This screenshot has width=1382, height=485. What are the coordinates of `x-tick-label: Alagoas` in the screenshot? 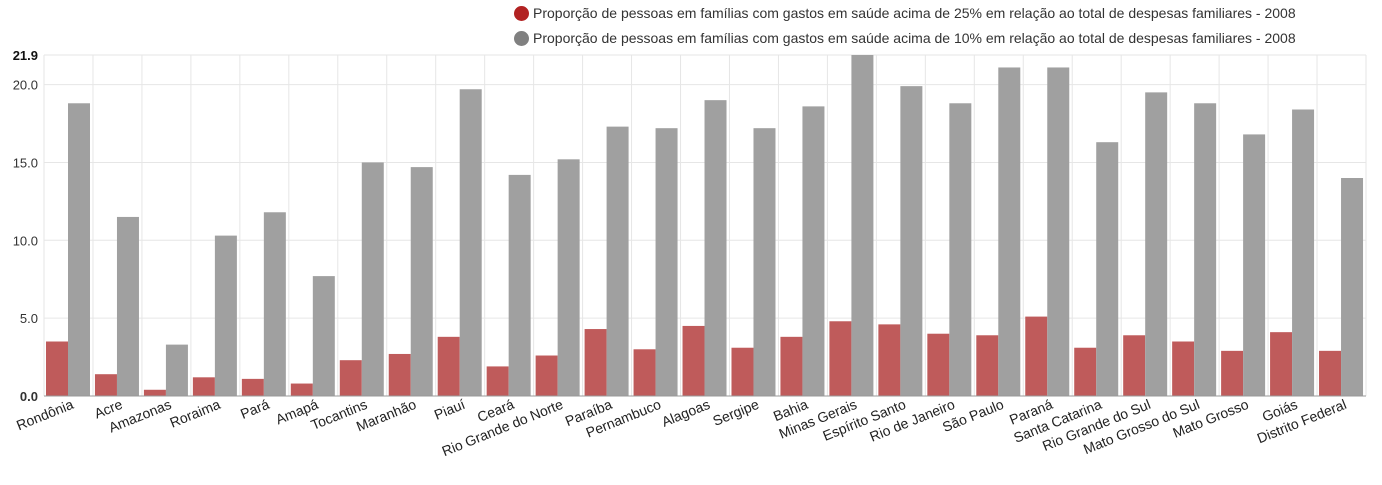 It's located at (685, 413).